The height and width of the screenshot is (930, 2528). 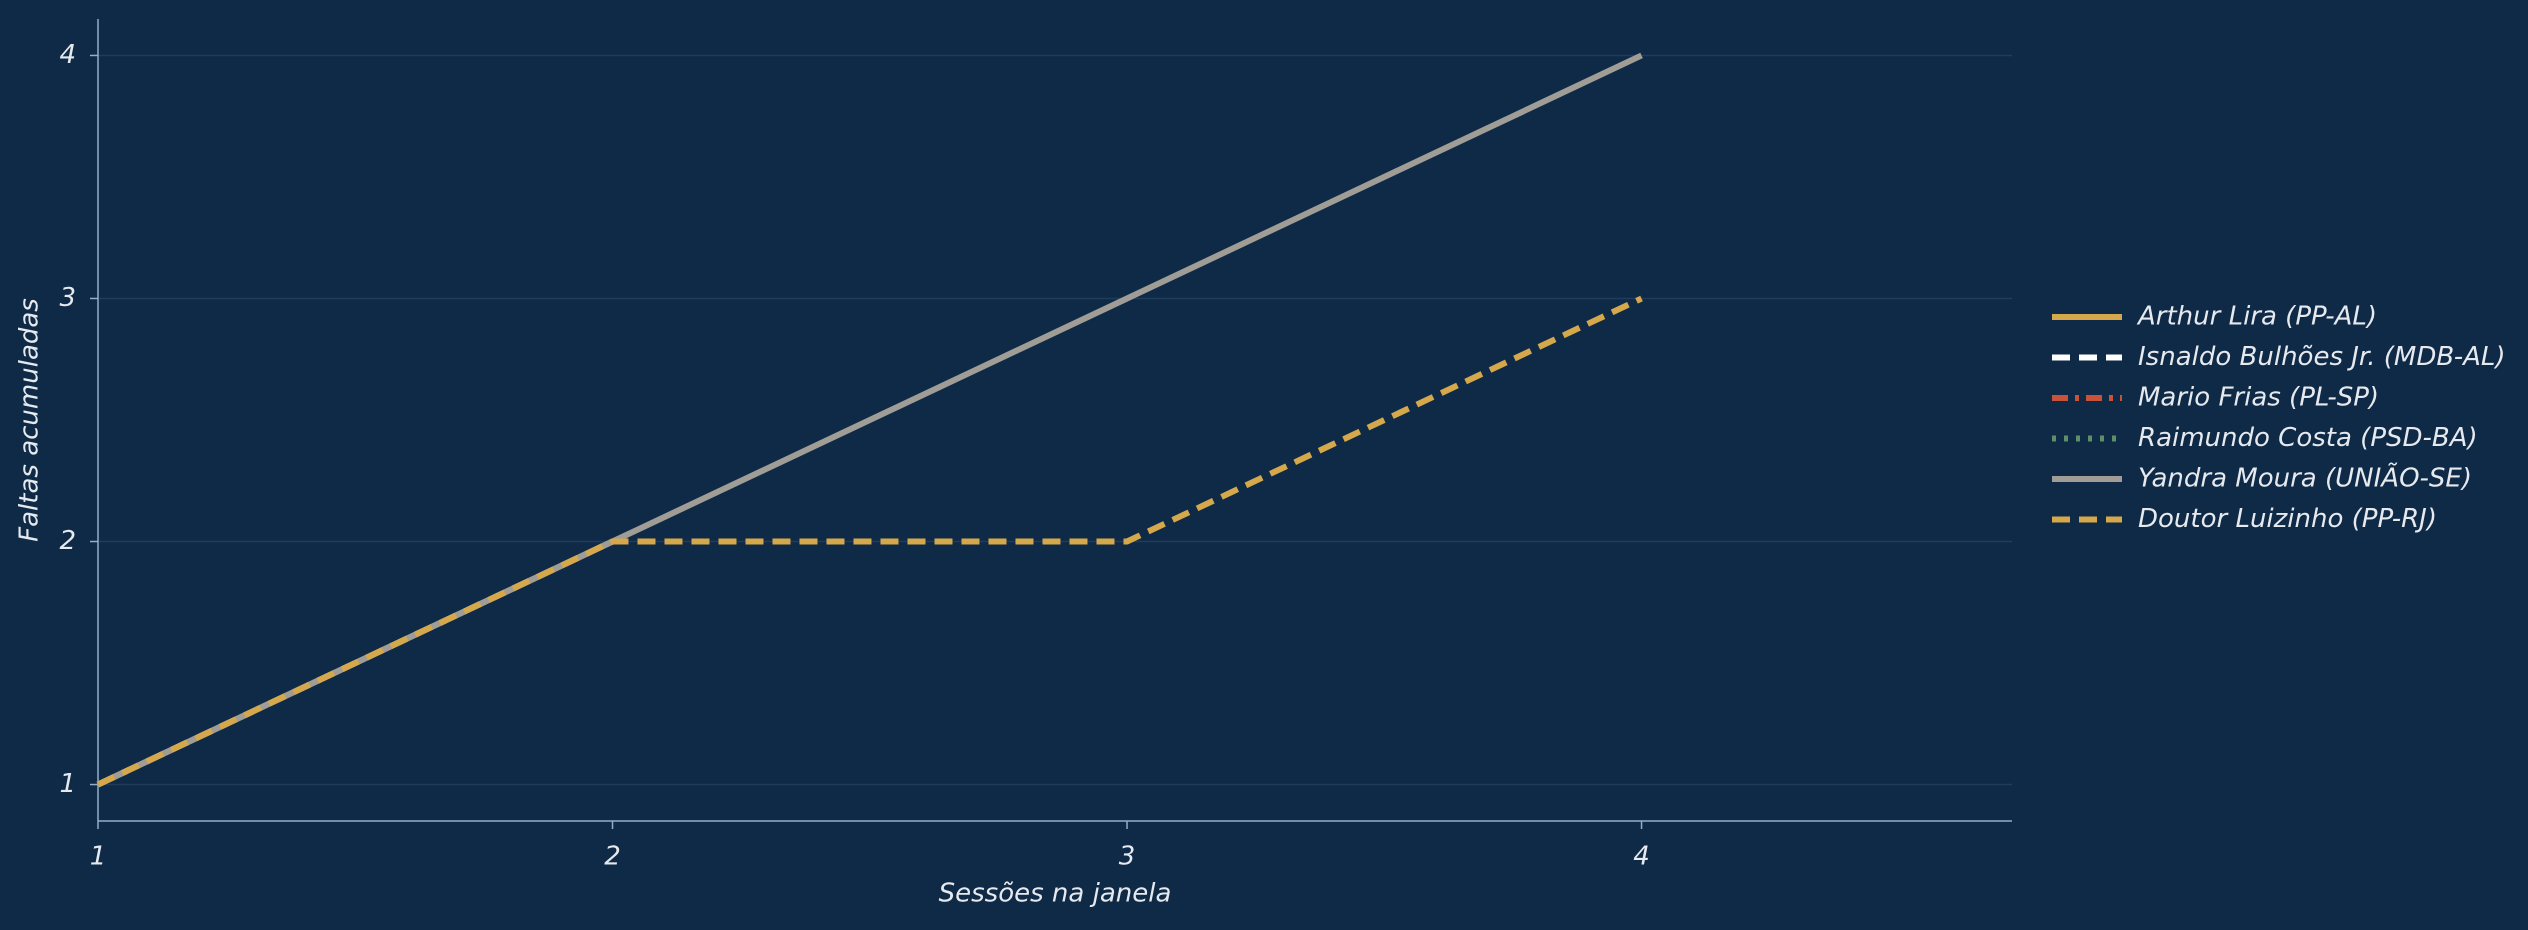 What do you see at coordinates (1641, 857) in the screenshot?
I see `x-tick-label: 4` at bounding box center [1641, 857].